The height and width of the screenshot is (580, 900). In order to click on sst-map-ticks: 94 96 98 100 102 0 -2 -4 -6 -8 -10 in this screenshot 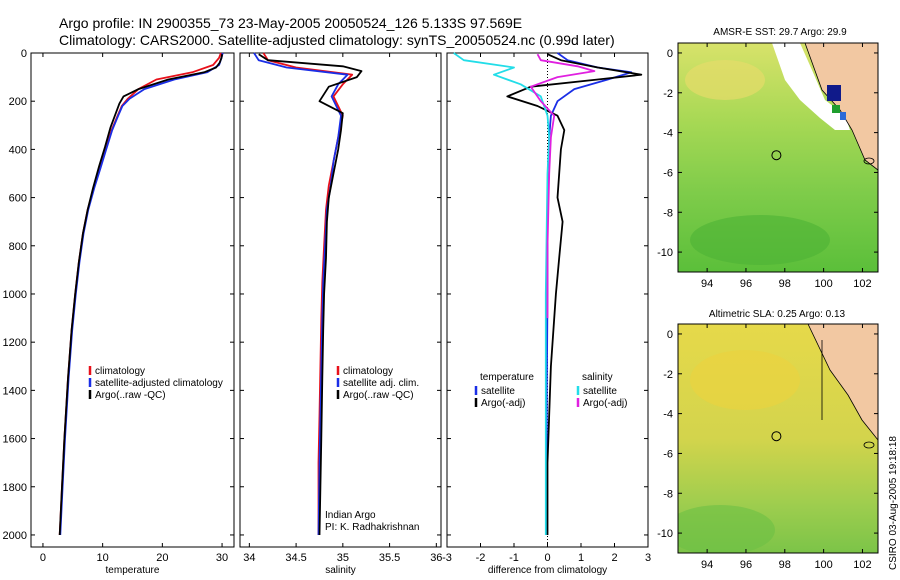, I will do `click(767, 166)`.